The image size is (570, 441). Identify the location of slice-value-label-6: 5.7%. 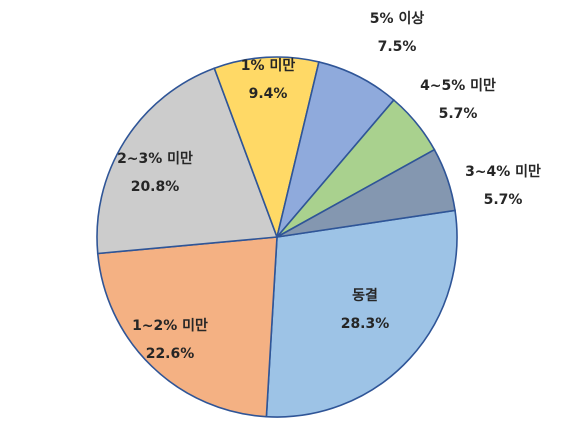
(503, 200).